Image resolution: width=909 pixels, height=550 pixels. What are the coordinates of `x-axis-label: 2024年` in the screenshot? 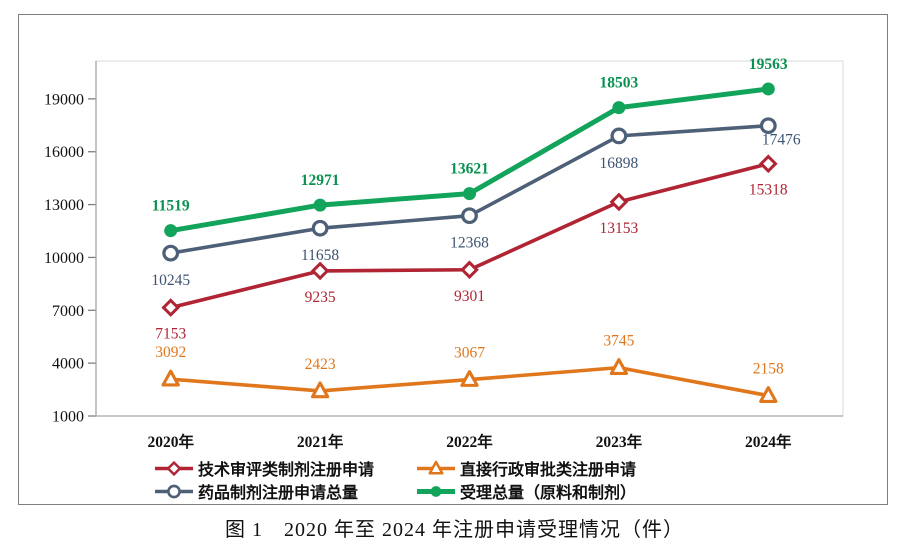 It's located at (768, 441).